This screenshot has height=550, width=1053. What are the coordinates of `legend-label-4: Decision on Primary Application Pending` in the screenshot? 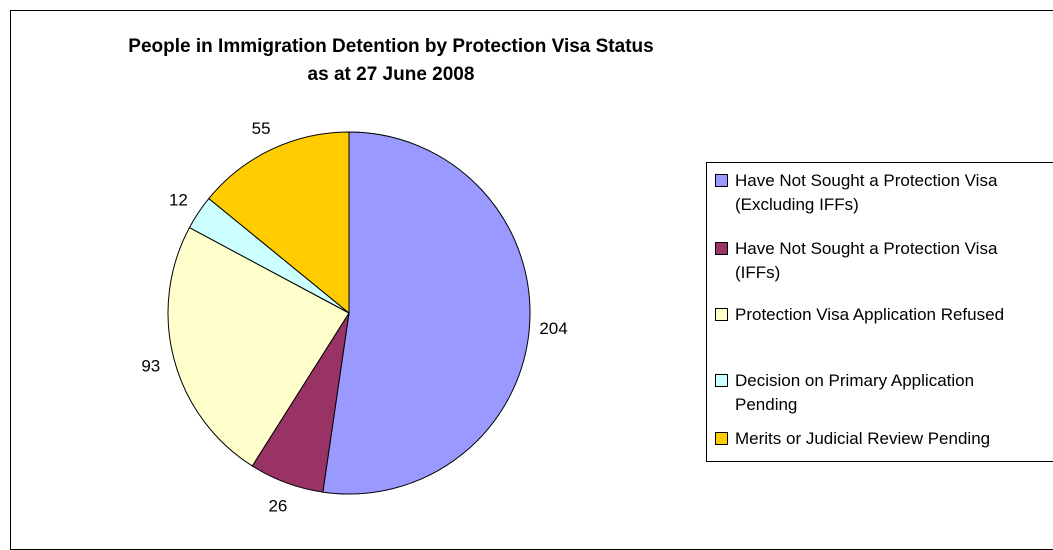 It's located at (855, 392).